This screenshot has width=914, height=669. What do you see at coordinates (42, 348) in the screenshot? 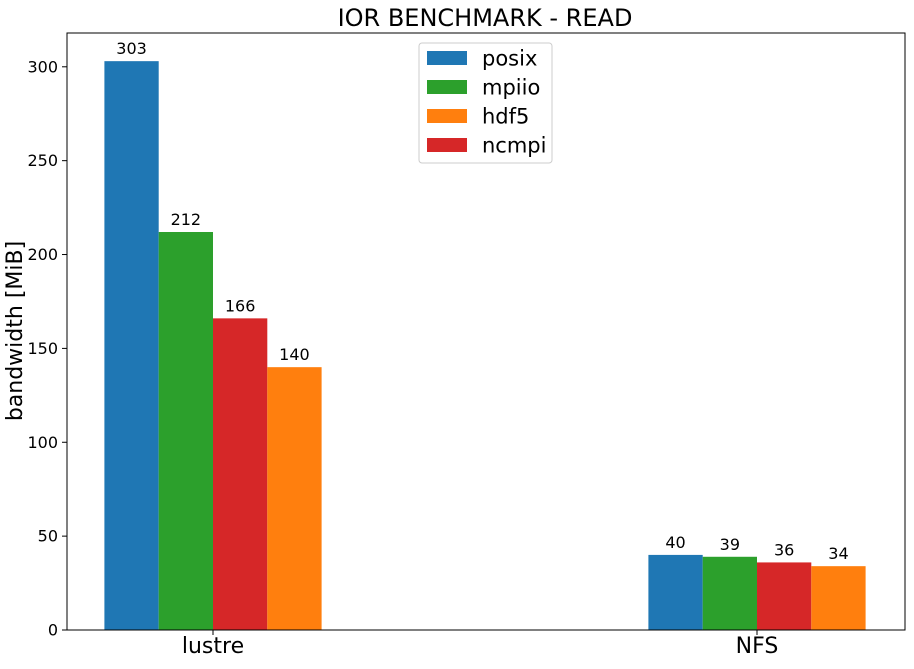
I see `y-tick-label: 150` at bounding box center [42, 348].